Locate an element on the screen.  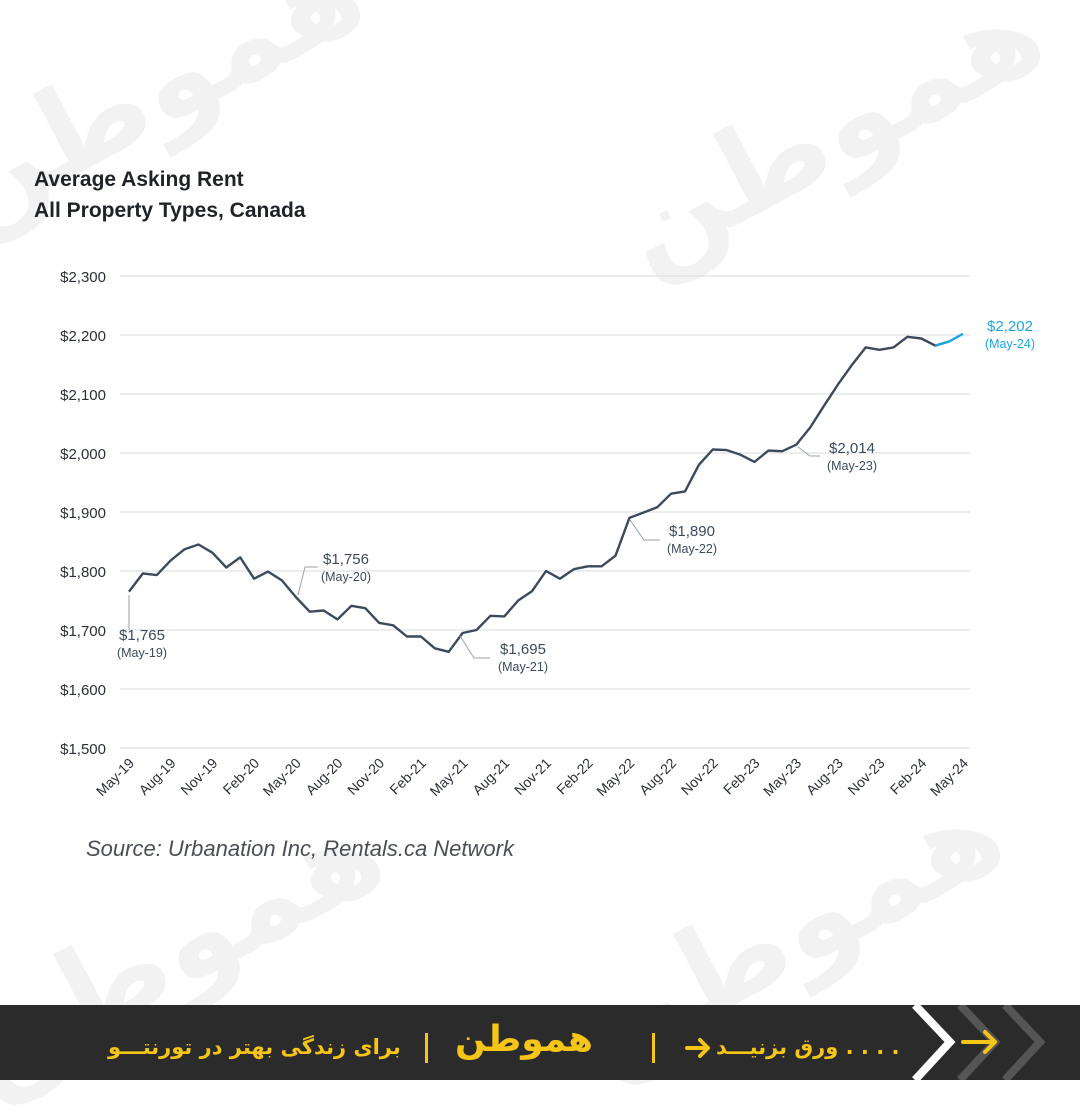
chart-subtitle: All Property Types, Canada is located at coordinates (170, 210).